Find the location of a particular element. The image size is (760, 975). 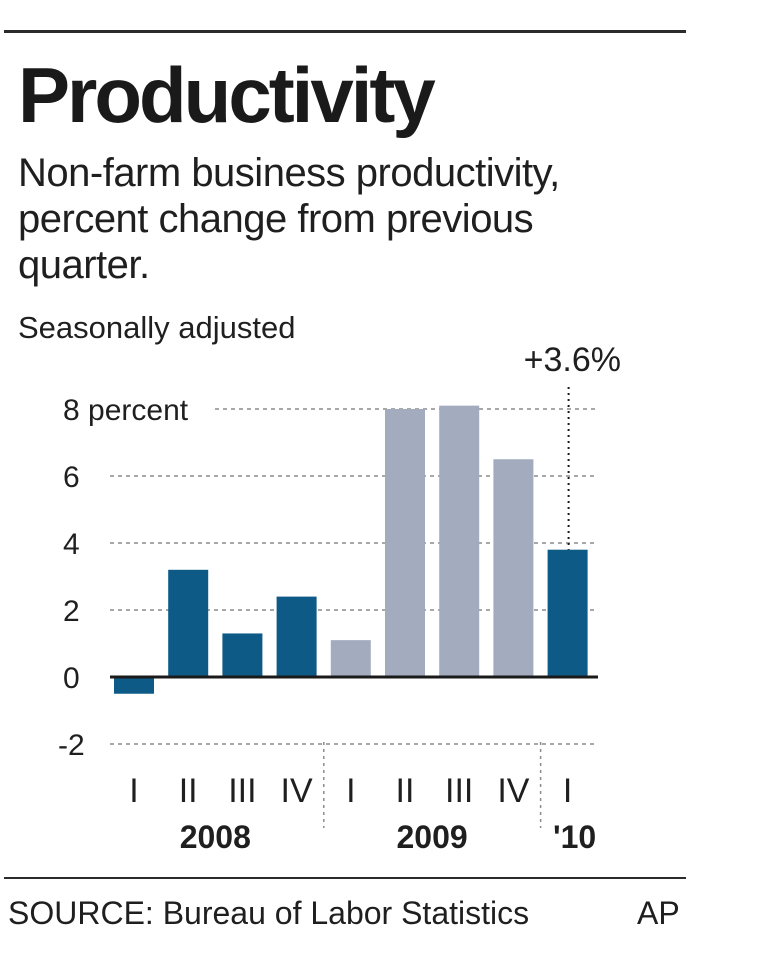

annotation-label: +3.6% is located at coordinates (572, 360).